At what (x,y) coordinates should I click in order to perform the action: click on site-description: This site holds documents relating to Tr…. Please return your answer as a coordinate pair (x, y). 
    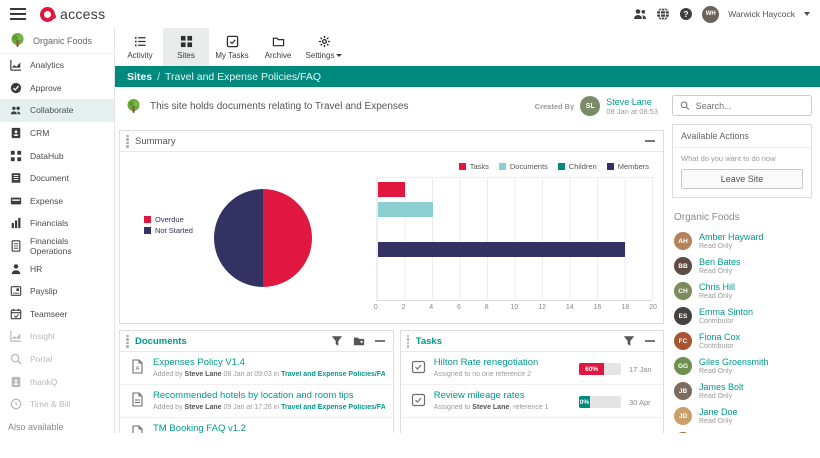
    Looking at the image, I should click on (279, 106).